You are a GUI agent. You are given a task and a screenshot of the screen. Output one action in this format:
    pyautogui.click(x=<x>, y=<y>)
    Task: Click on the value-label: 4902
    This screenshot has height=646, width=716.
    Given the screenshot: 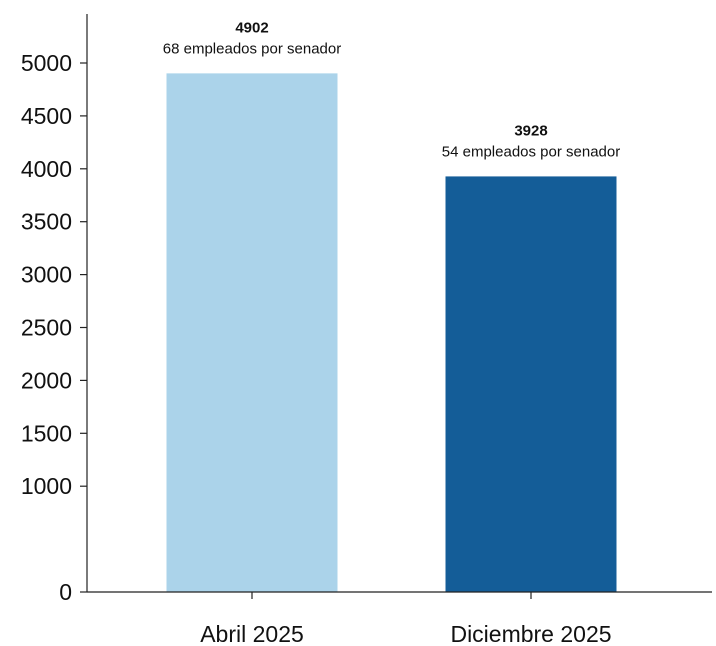 What is the action you would take?
    pyautogui.click(x=251, y=27)
    